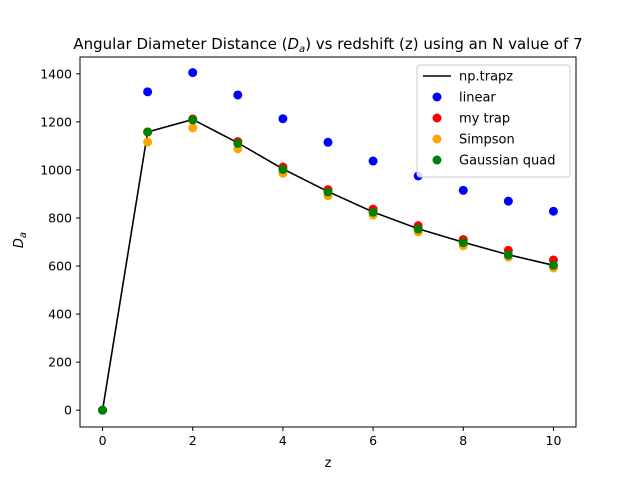 Image resolution: width=640 pixels, height=480 pixels. Describe the element at coordinates (437, 97) in the screenshot. I see `legend-swatch-linear` at that location.